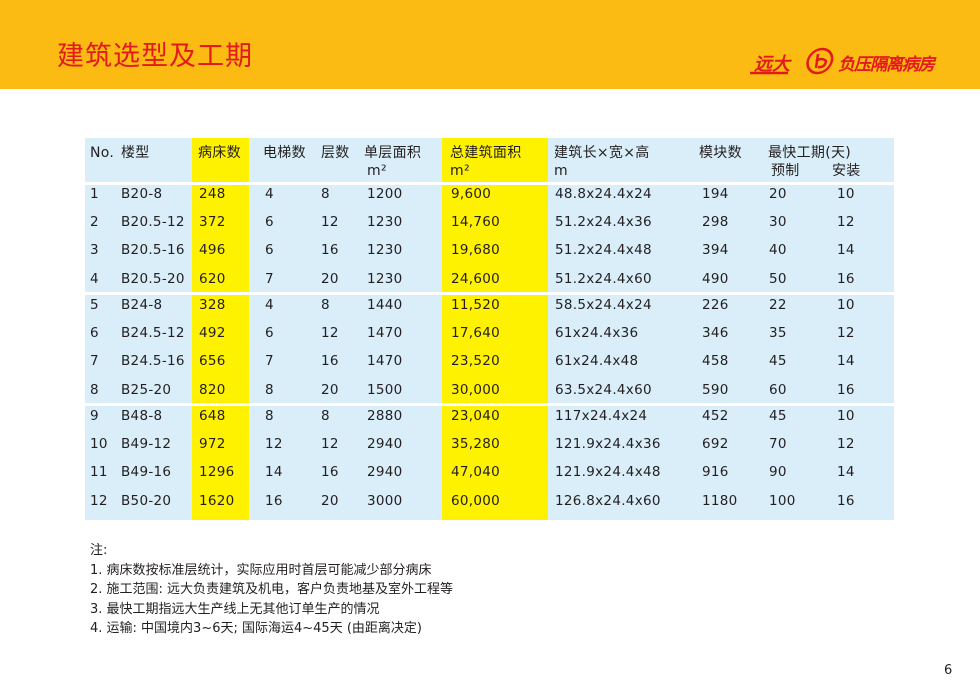  What do you see at coordinates (597, 361) in the screenshot?
I see `cell-dims: 61x24.4x48` at bounding box center [597, 361].